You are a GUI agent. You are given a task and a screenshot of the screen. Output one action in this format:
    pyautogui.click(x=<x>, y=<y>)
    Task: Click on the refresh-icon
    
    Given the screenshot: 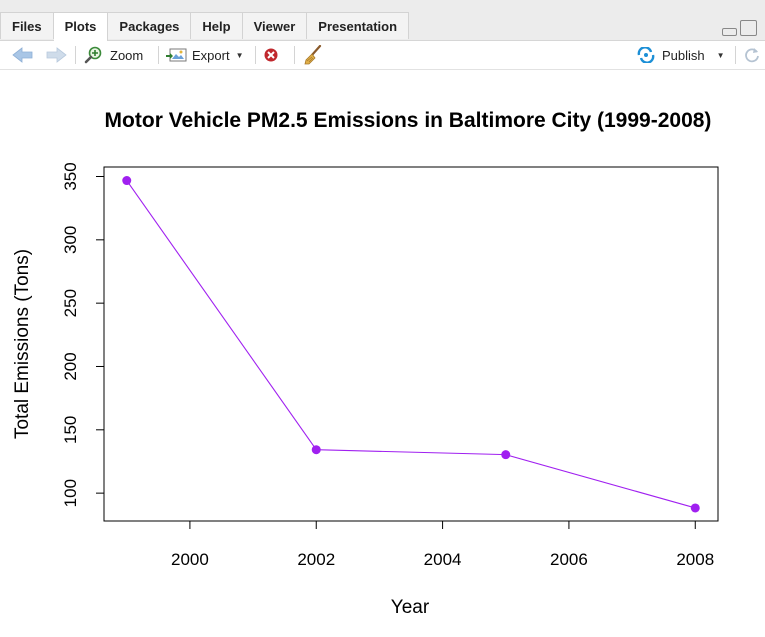 What is the action you would take?
    pyautogui.click(x=752, y=55)
    